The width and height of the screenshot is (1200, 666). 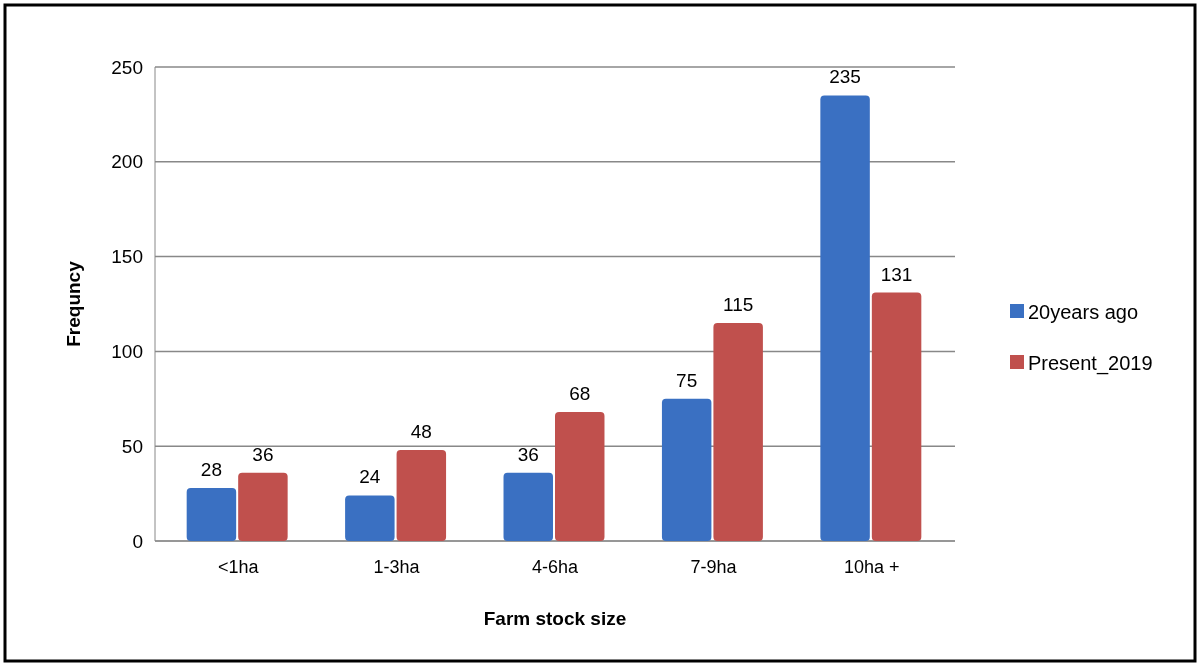 What do you see at coordinates (127, 257) in the screenshot?
I see `y-tick-label: 150` at bounding box center [127, 257].